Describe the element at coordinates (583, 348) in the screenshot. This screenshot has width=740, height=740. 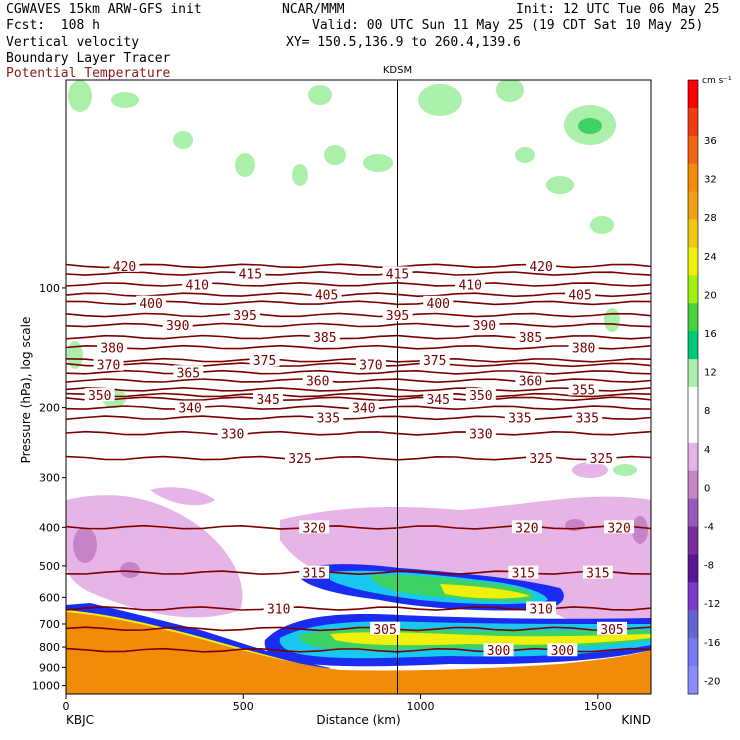
I see `theta-label-380: 380` at that location.